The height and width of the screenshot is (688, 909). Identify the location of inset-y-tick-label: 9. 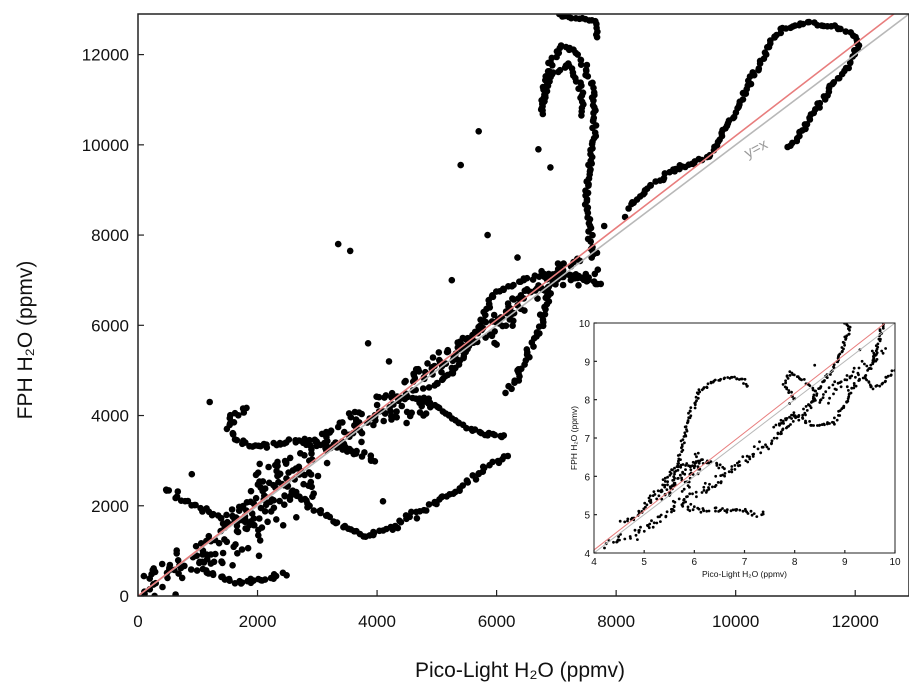
(587, 362).